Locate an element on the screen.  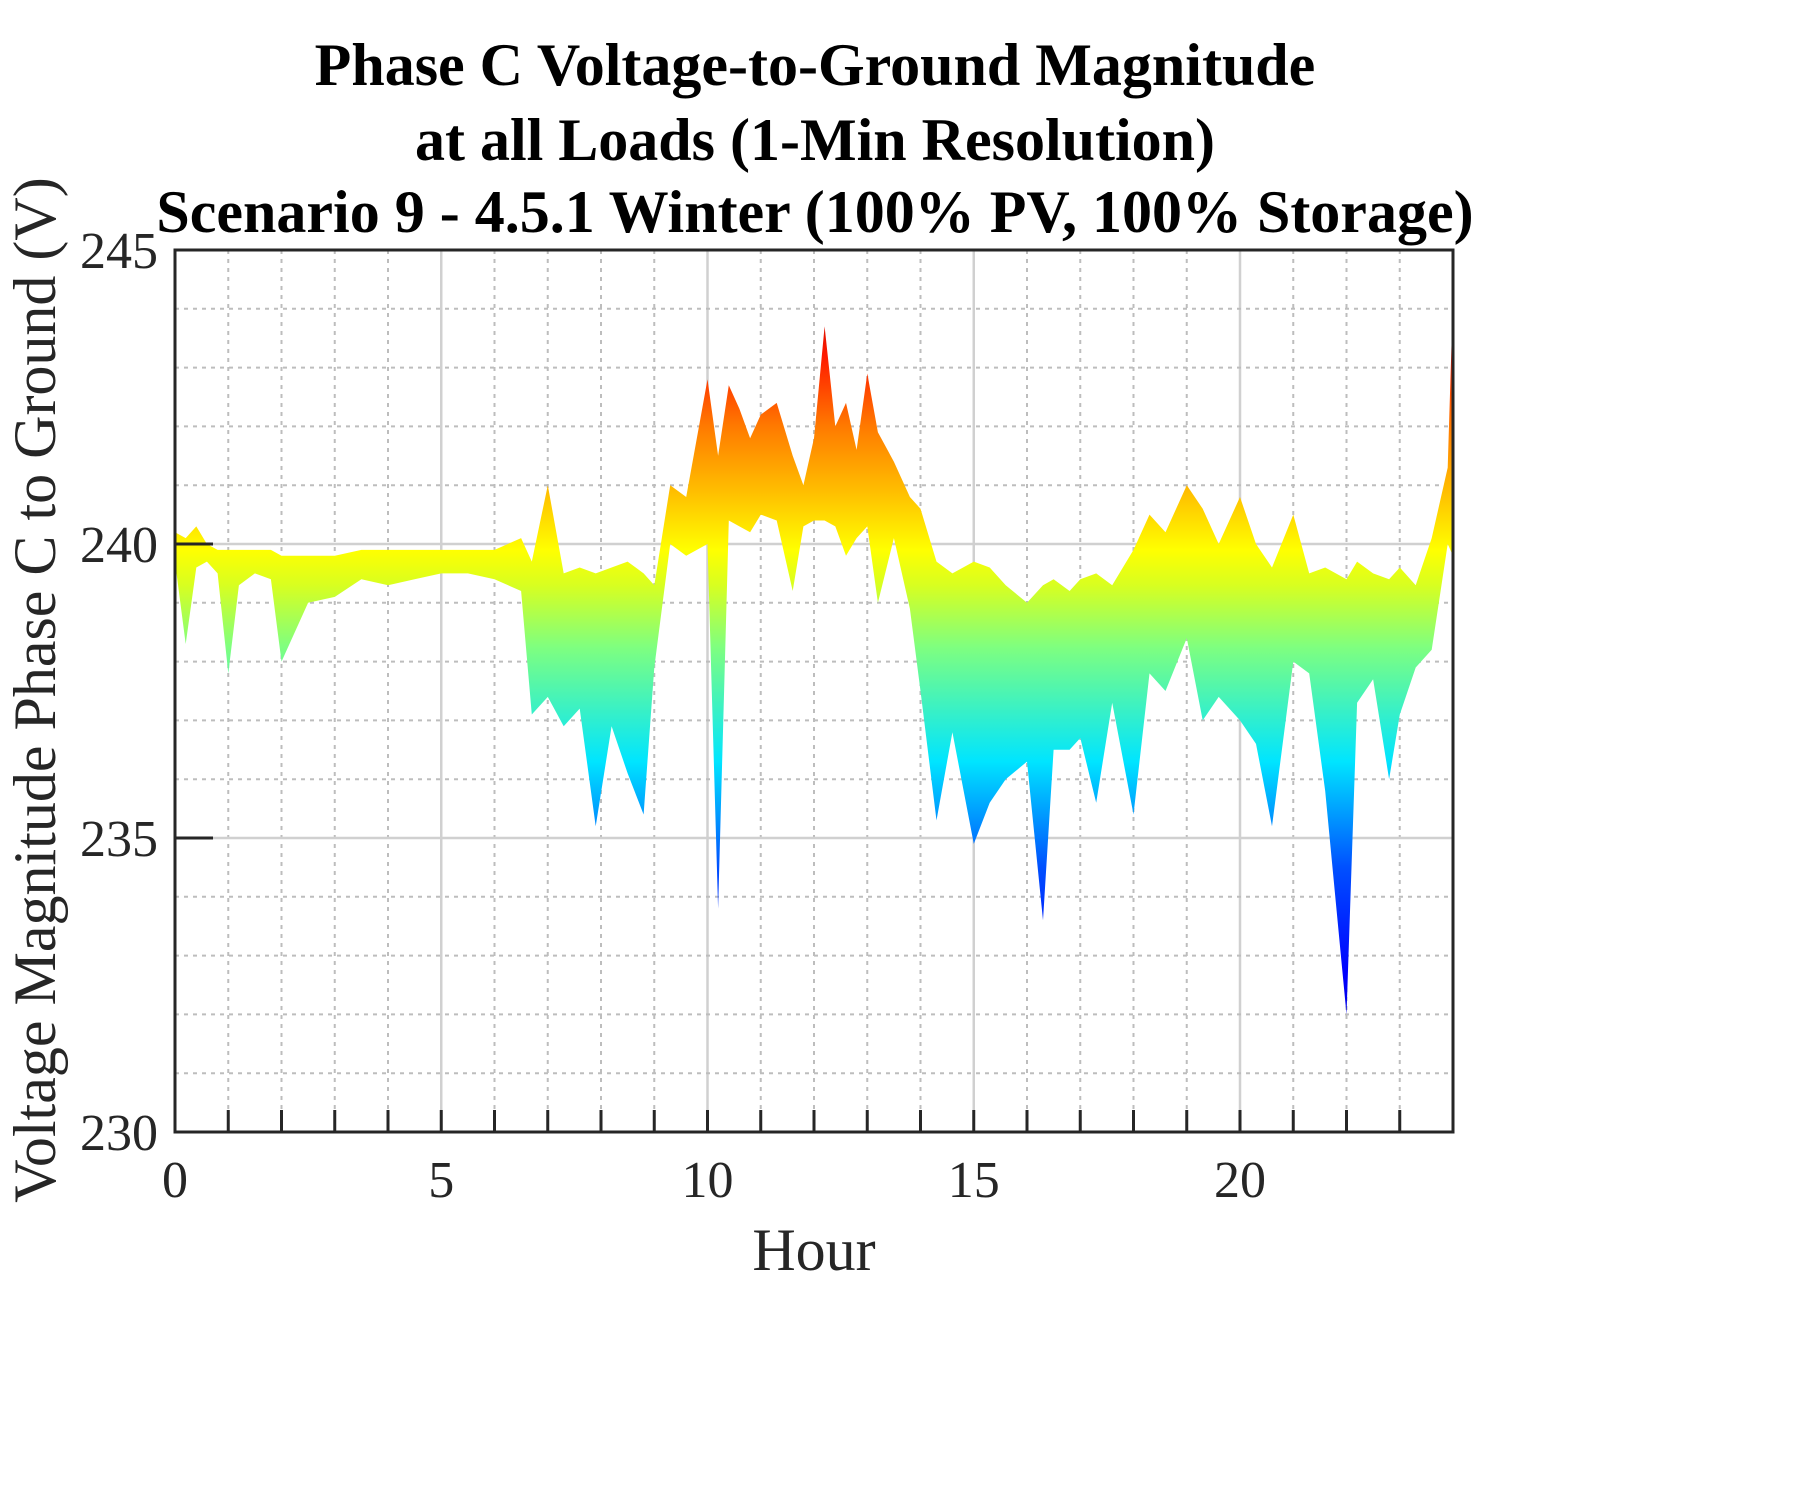
x-tick-label: 5 is located at coordinates (441, 1180).